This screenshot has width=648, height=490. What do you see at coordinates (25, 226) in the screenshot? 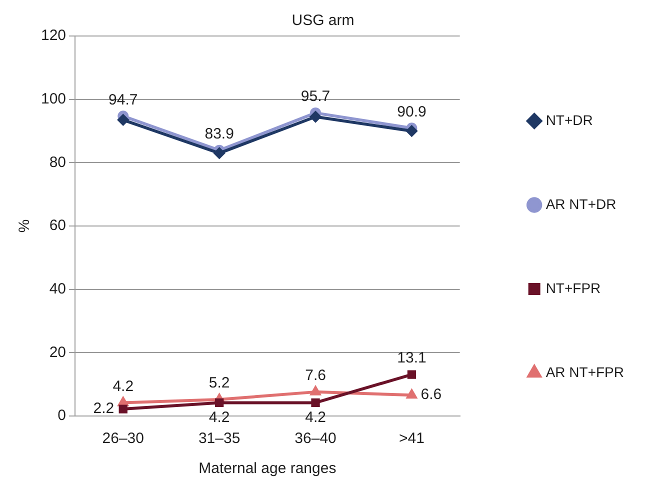
I see `y-axis-title: %` at bounding box center [25, 226].